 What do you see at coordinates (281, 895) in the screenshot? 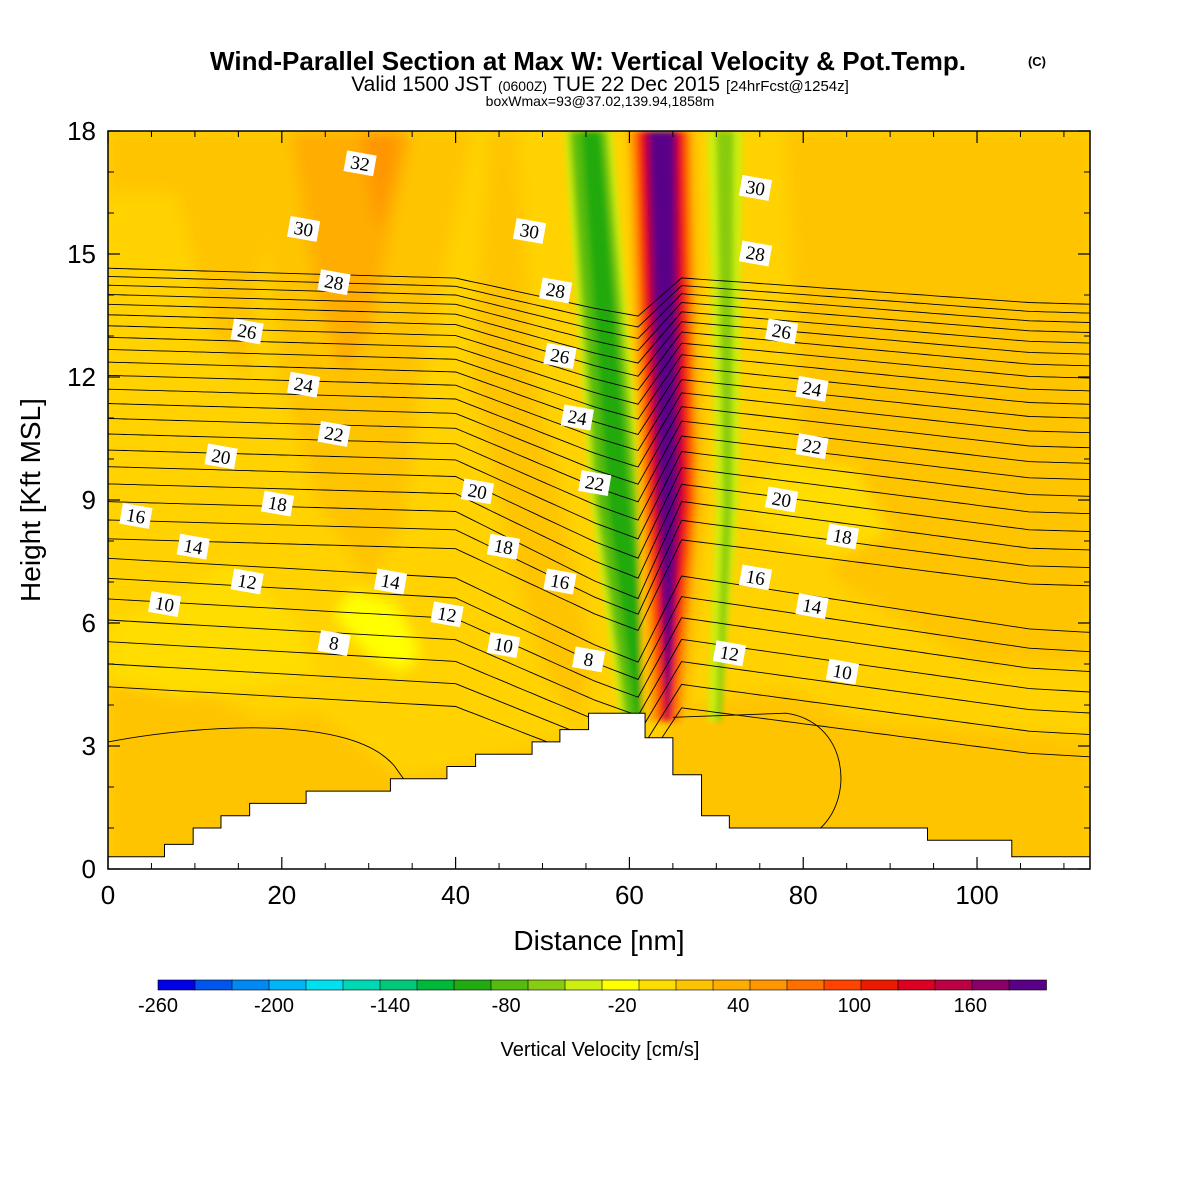
I see `x-tick-label: 20` at bounding box center [281, 895].